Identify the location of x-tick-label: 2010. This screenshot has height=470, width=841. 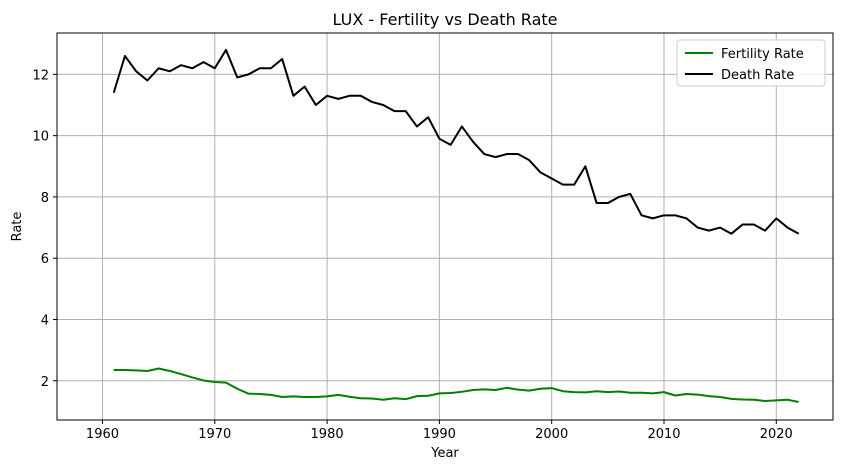
(663, 434).